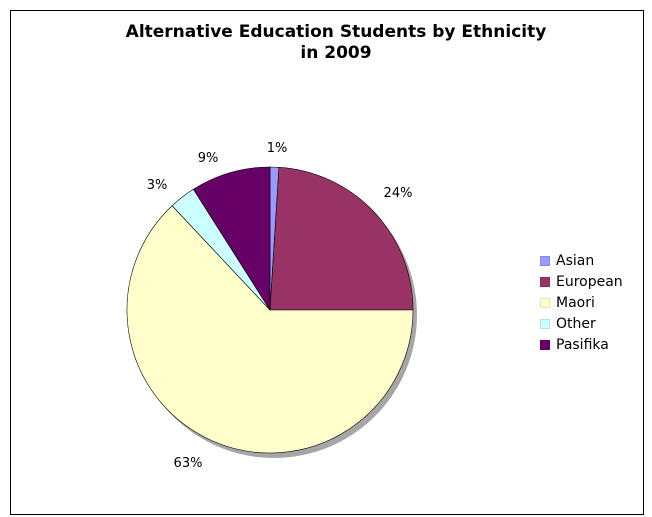 Image resolution: width=652 pixels, height=517 pixels. I want to click on legend: Asian European Maori Other Pasifika, so click(581, 302).